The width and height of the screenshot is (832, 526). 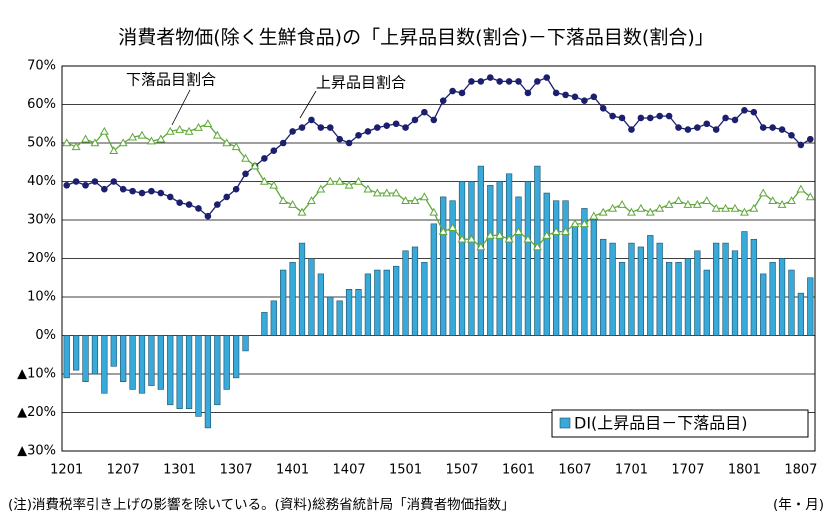 What do you see at coordinates (574, 470) in the screenshot?
I see `x-tick-label: 1607` at bounding box center [574, 470].